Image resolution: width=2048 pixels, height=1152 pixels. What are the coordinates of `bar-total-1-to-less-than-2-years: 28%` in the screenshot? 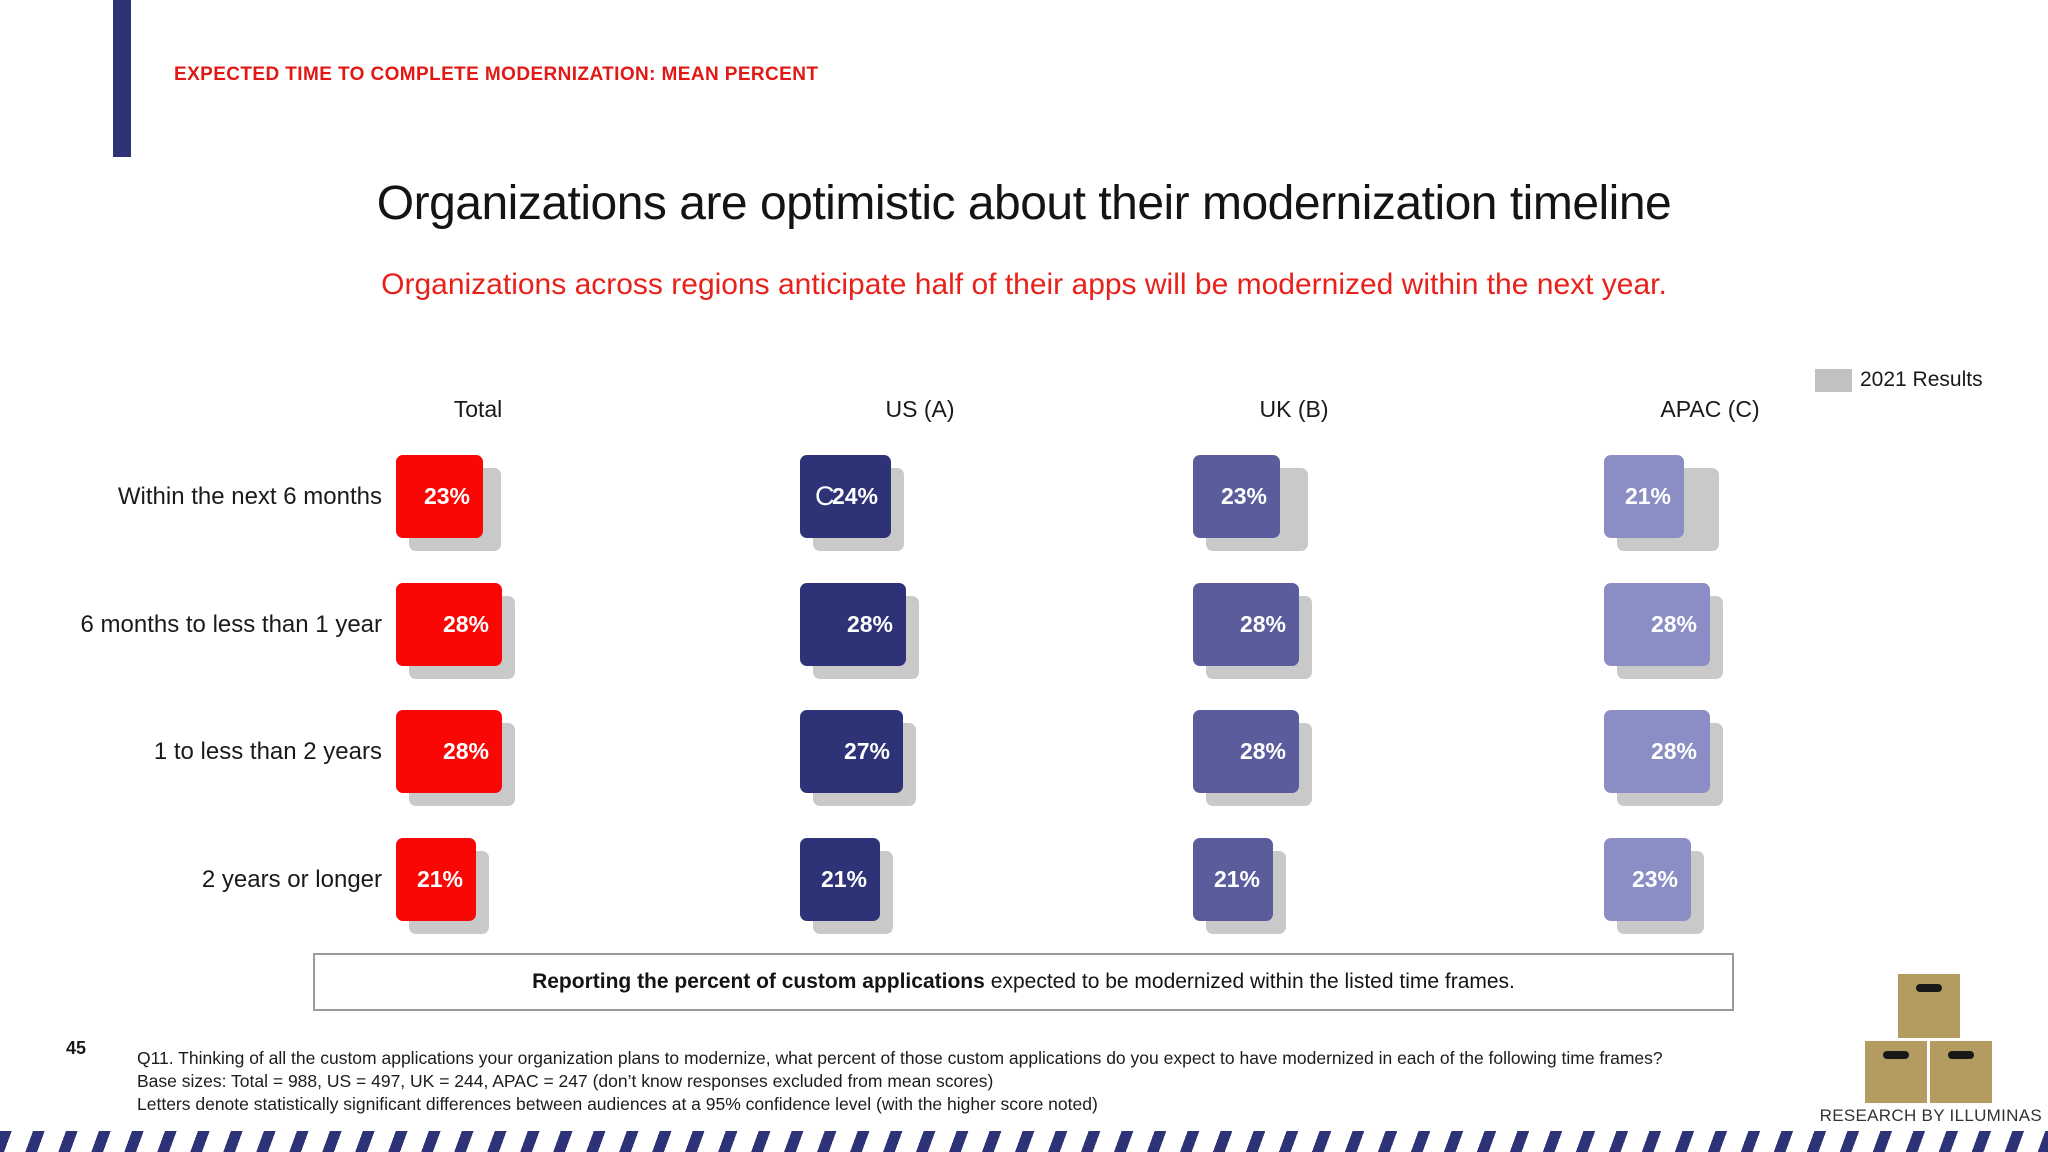 It's located at (449, 751).